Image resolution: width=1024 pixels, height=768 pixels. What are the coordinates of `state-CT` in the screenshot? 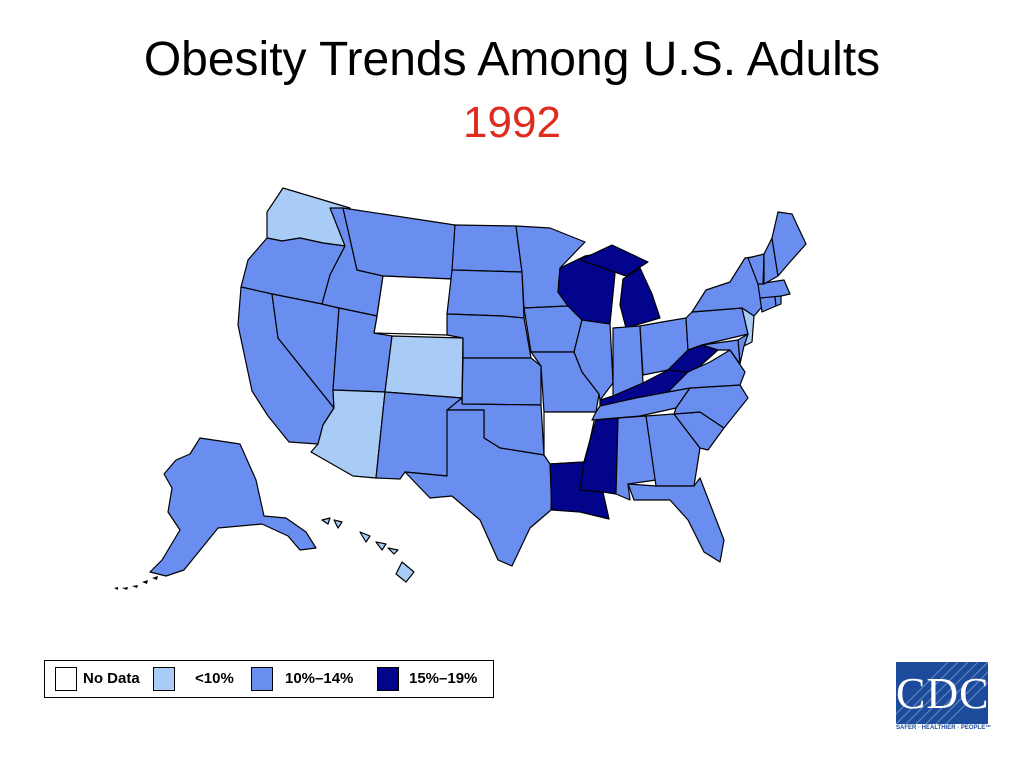 It's located at (768, 304).